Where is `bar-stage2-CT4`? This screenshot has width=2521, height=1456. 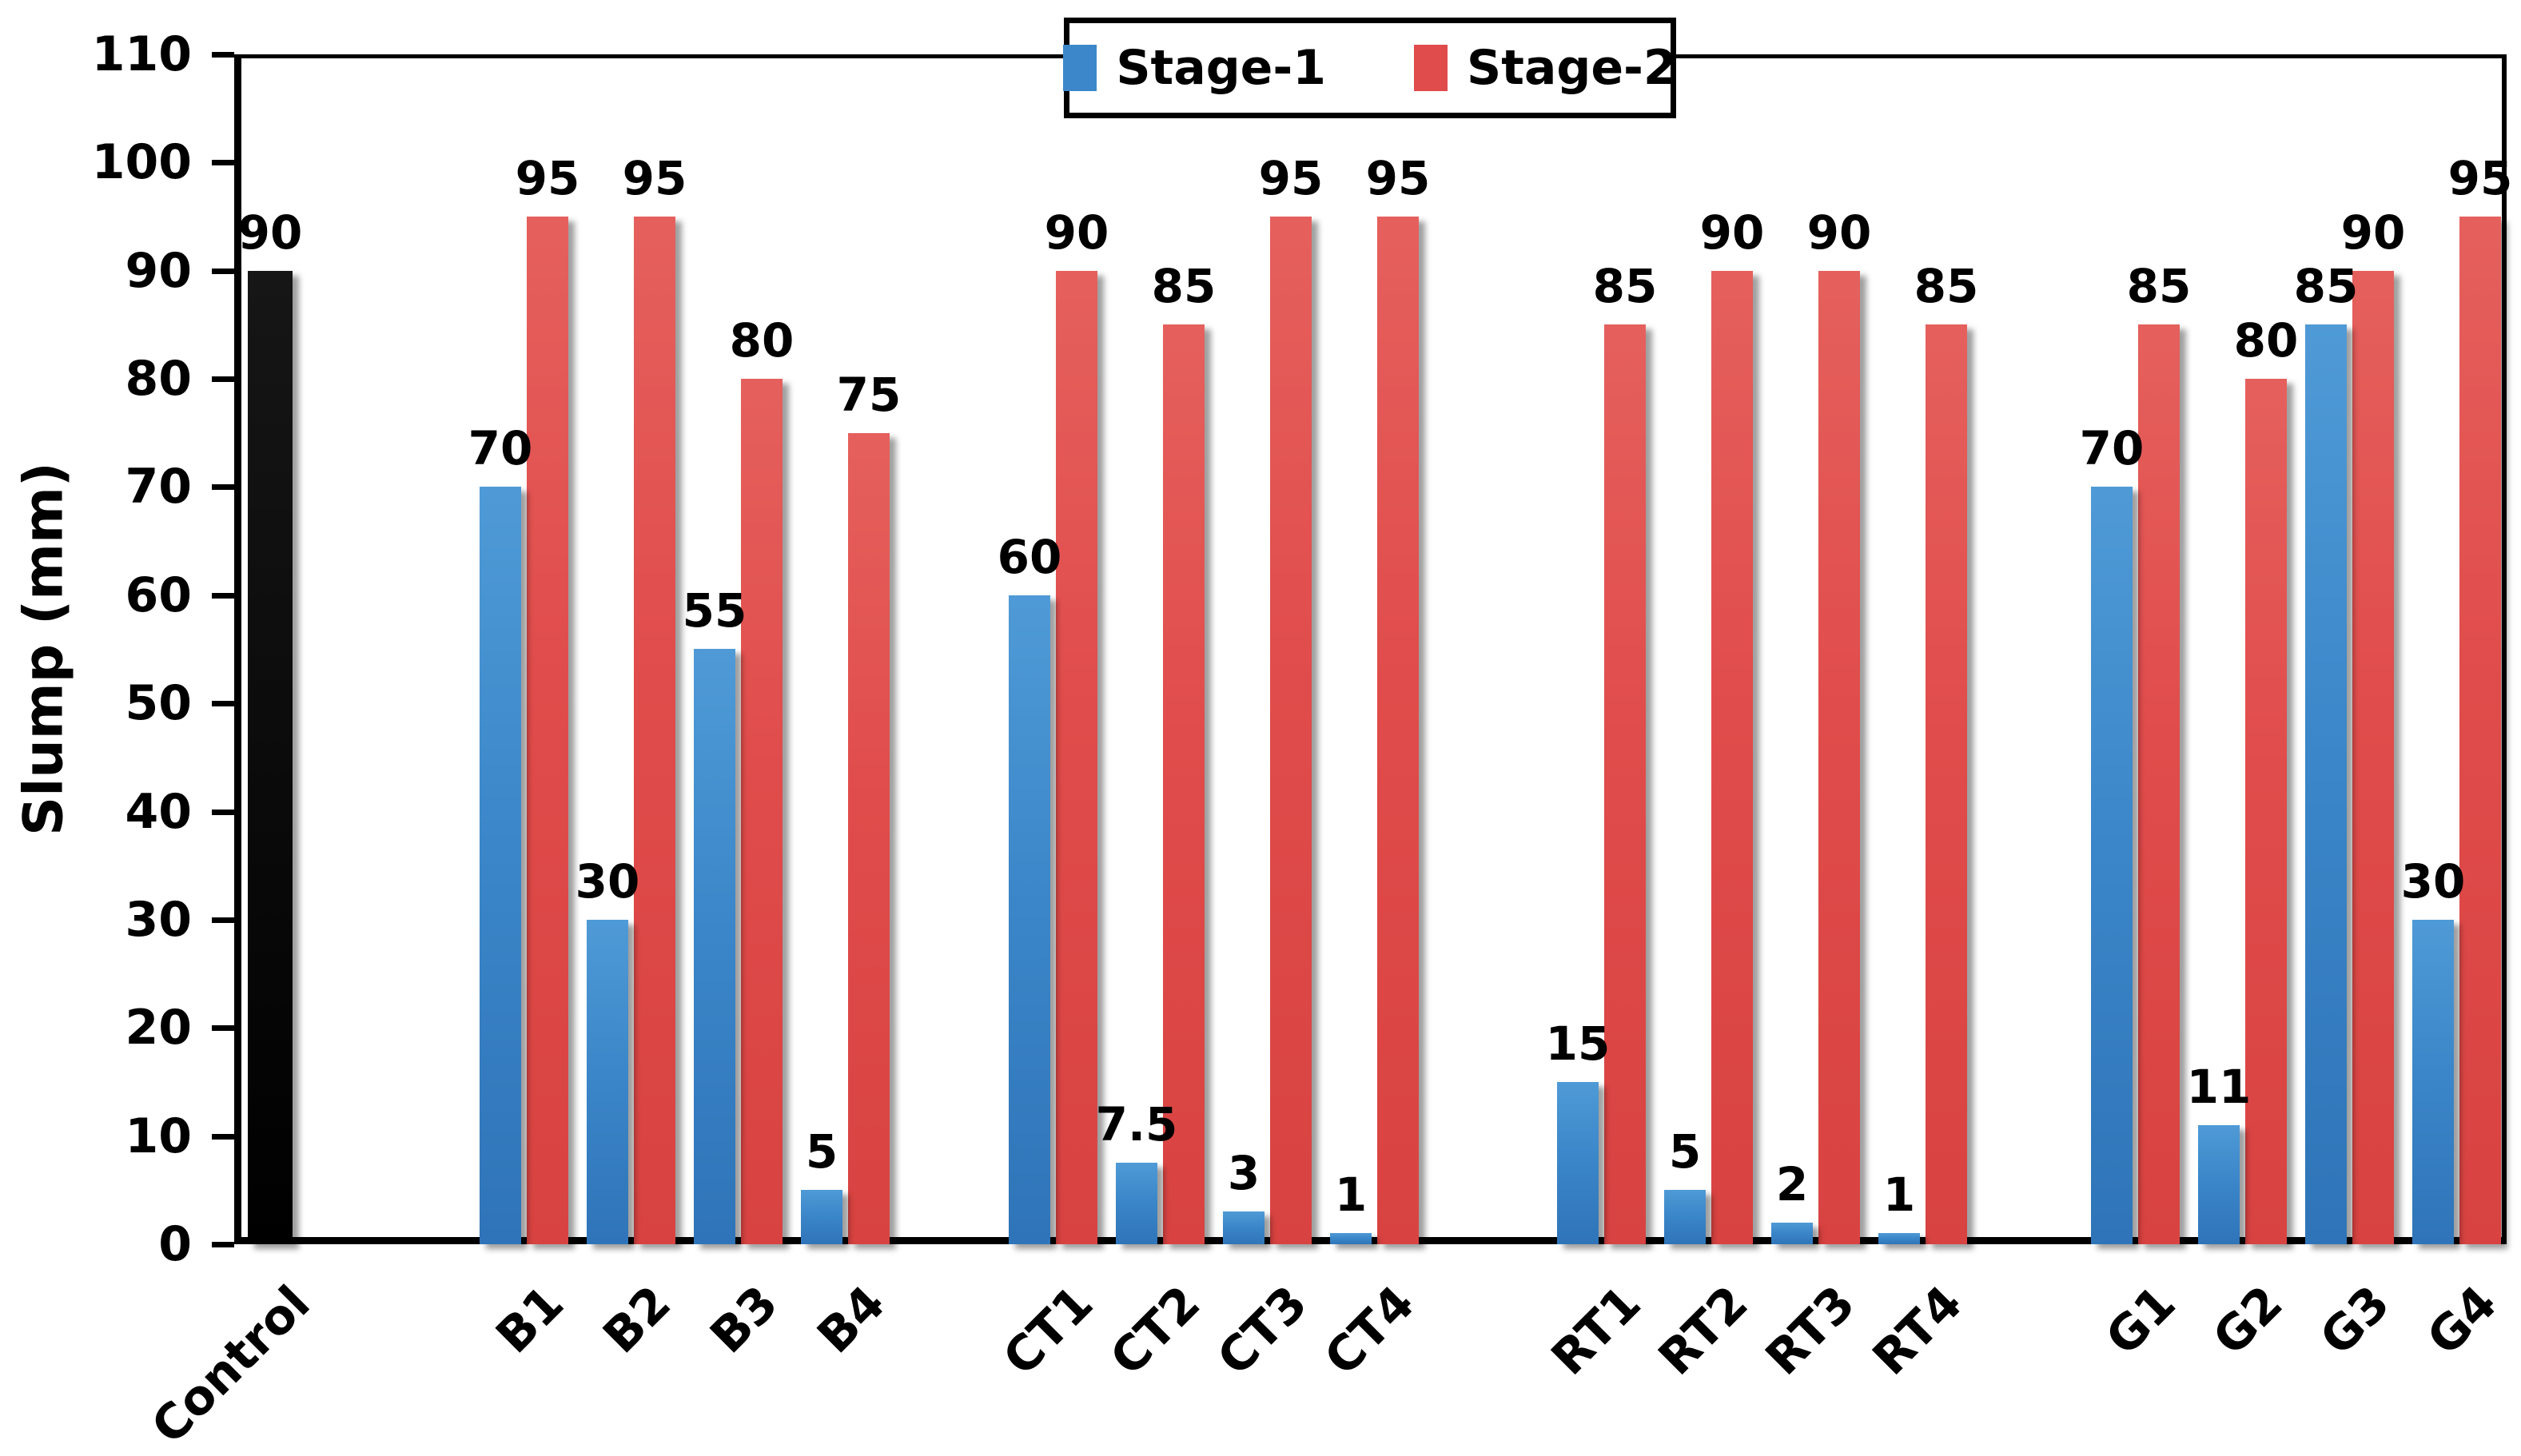
bar-stage2-CT4 is located at coordinates (1398, 730).